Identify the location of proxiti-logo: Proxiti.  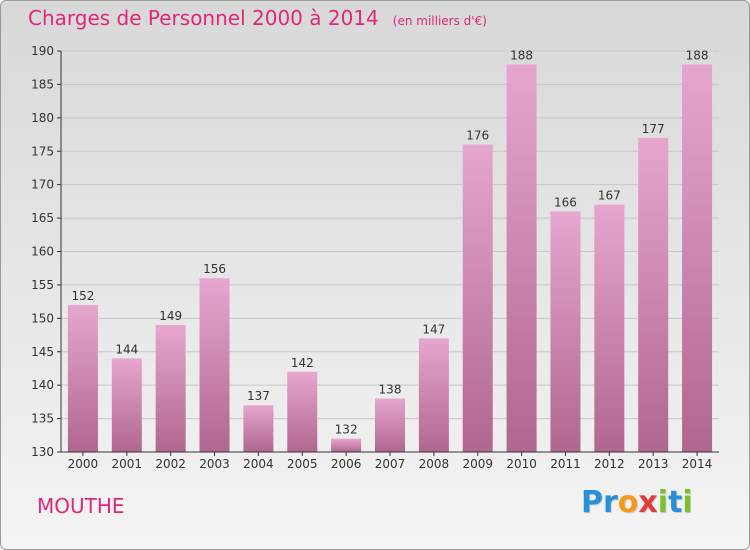
(637, 502).